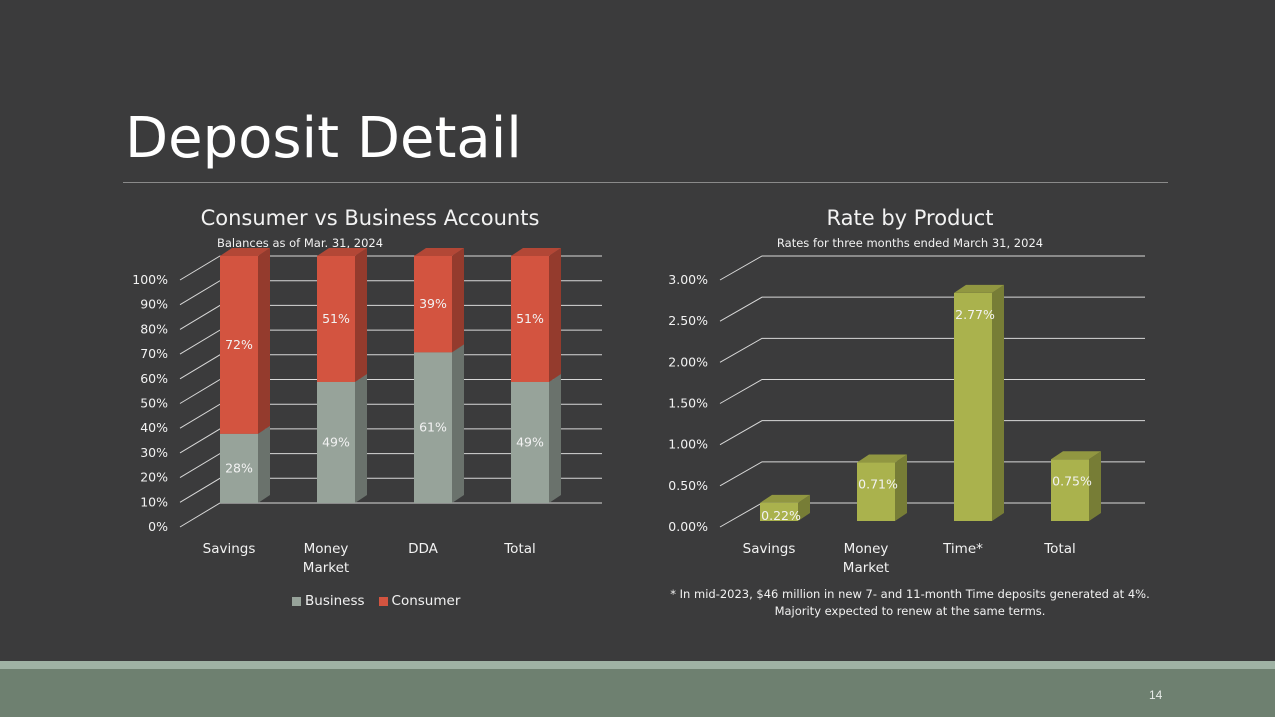  I want to click on chart1-datalabel-business-2: 61%, so click(433, 427).